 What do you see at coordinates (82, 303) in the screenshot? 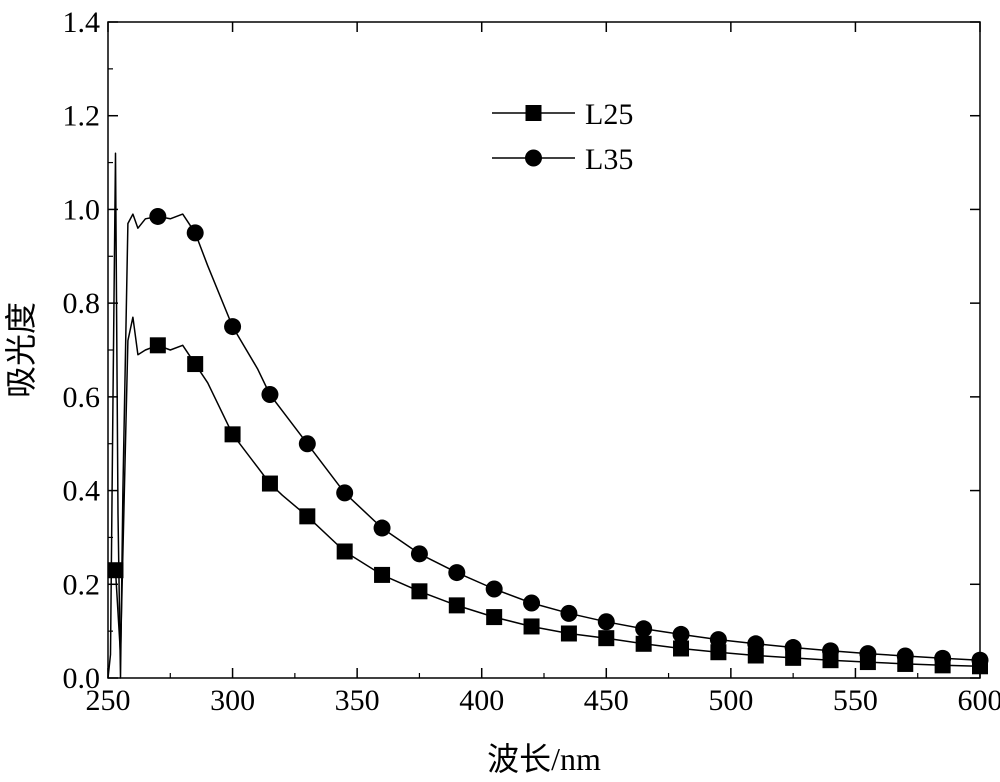
I see `y-tick-label: 0.8` at bounding box center [82, 303].